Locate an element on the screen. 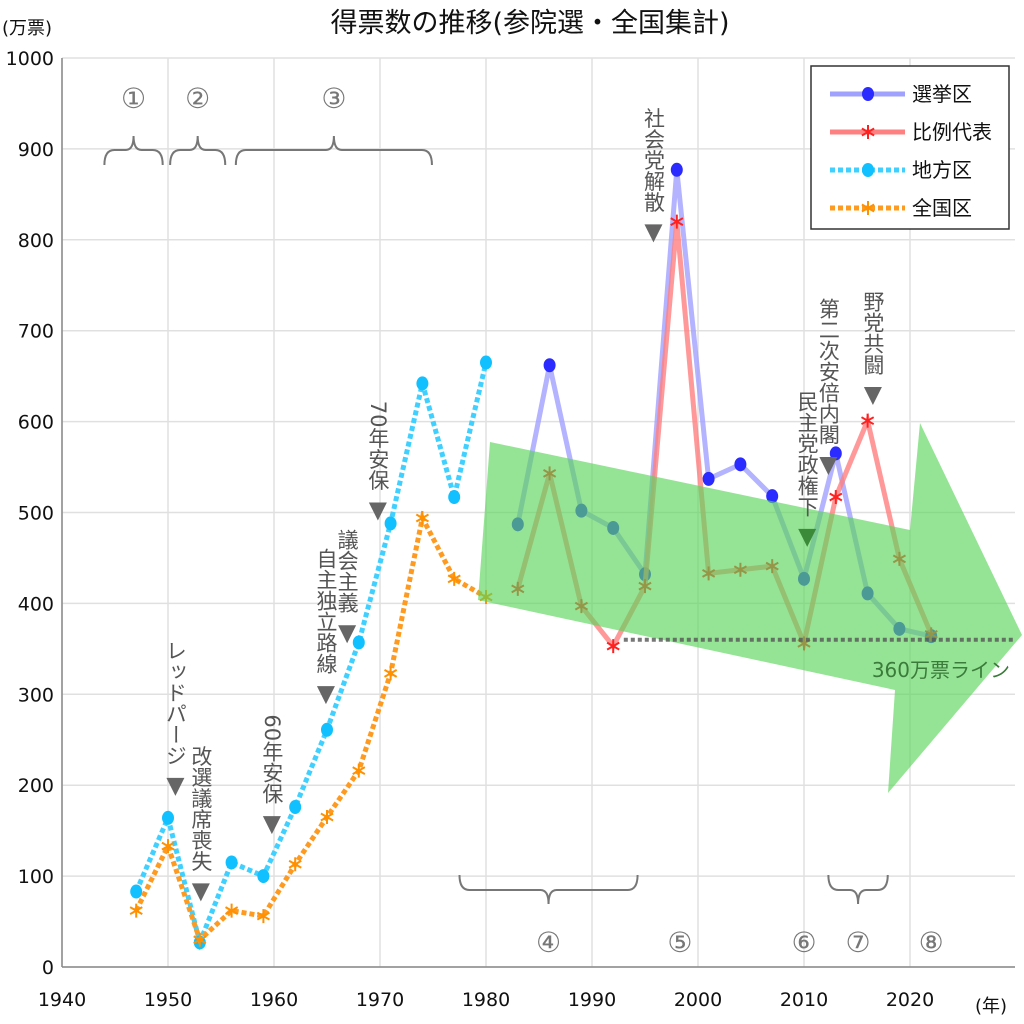  legend-box is located at coordinates (910, 147).